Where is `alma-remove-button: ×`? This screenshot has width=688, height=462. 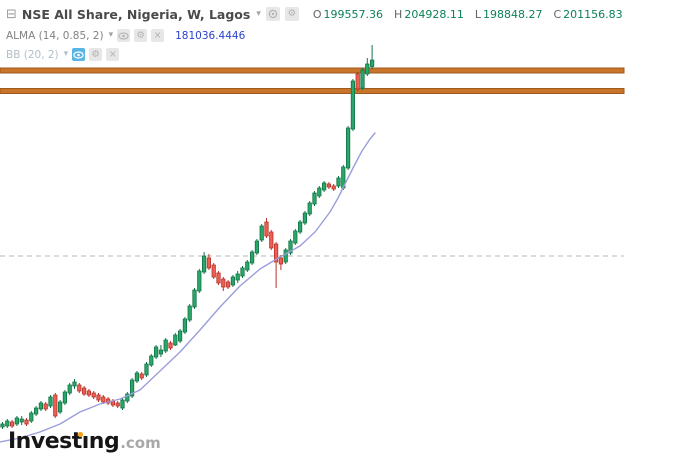 alma-remove-button: × is located at coordinates (158, 35).